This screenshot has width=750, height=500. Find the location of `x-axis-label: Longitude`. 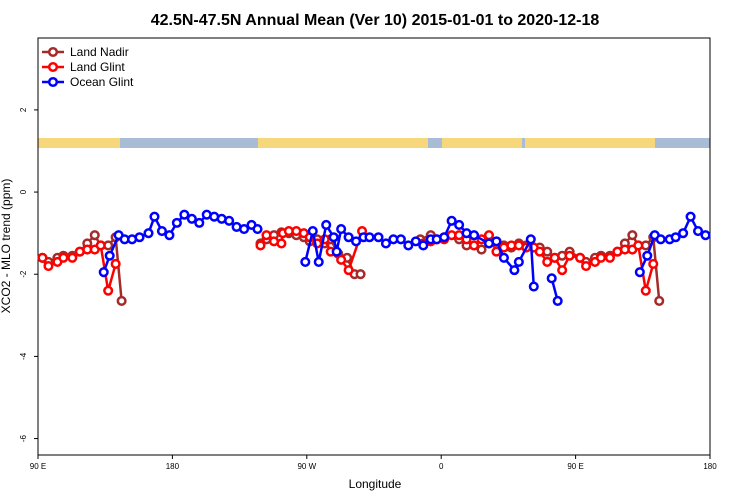

x-axis-label: Longitude is located at coordinates (375, 484).